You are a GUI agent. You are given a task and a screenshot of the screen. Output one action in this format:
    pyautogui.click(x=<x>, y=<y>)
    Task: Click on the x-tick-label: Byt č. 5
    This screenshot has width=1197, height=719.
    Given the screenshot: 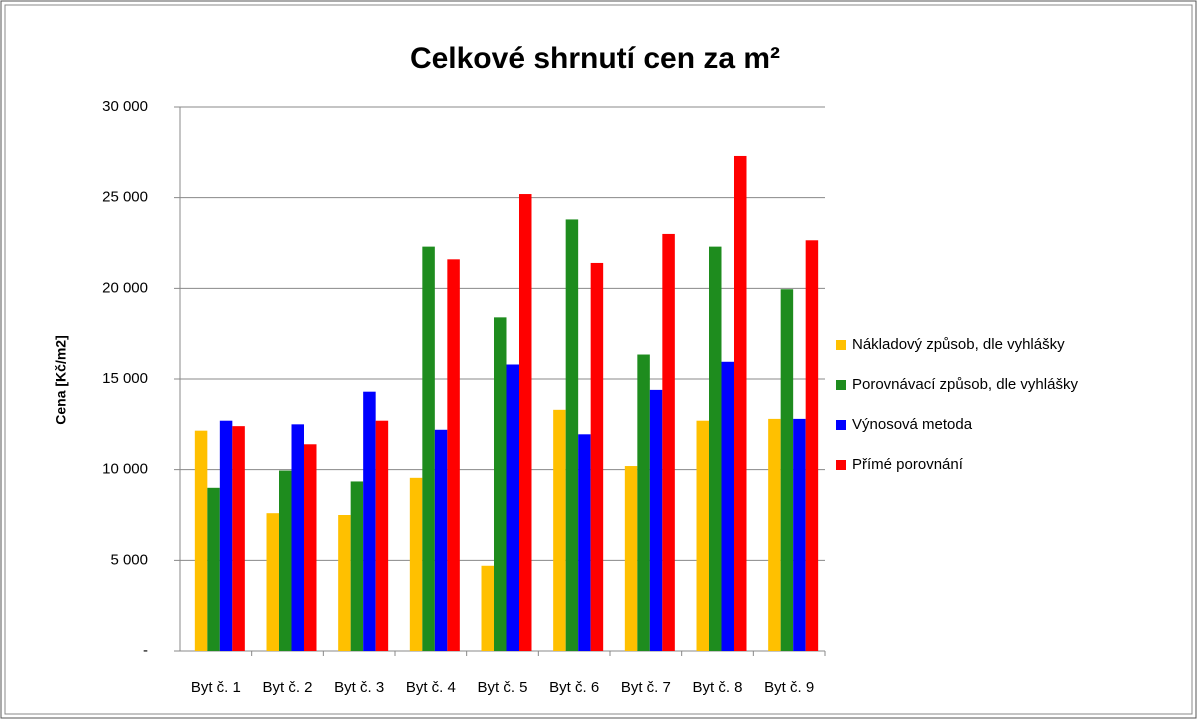 What is the action you would take?
    pyautogui.click(x=502, y=687)
    